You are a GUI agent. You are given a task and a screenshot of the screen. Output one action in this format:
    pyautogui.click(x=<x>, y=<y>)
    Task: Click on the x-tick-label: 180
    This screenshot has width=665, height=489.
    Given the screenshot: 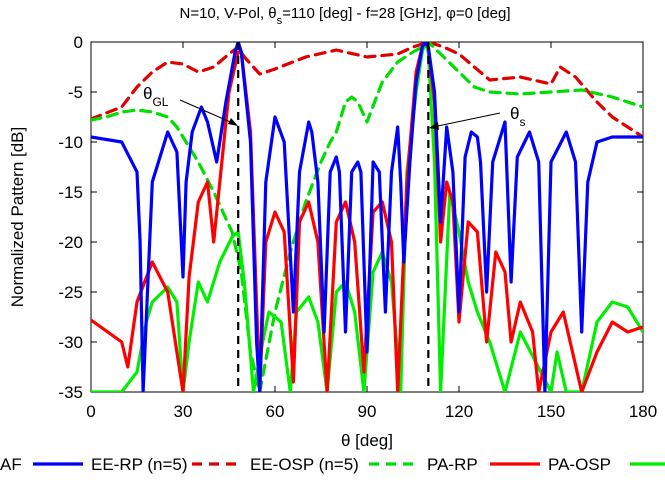 What is the action you would take?
    pyautogui.click(x=643, y=411)
    